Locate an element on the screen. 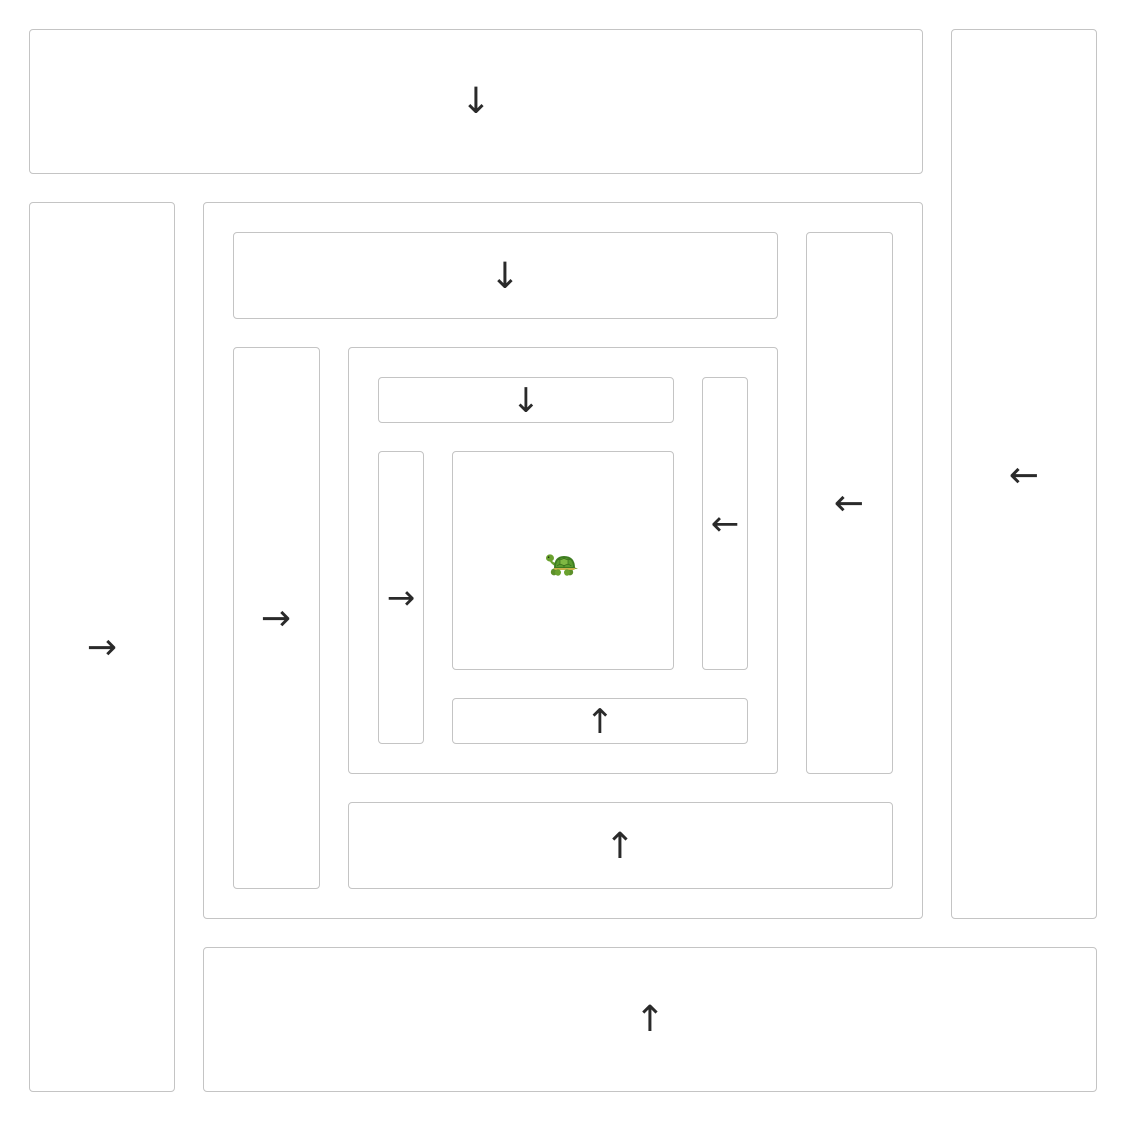 This screenshot has height=1121, width=1126. outer-bottom-tile is located at coordinates (650, 1019).